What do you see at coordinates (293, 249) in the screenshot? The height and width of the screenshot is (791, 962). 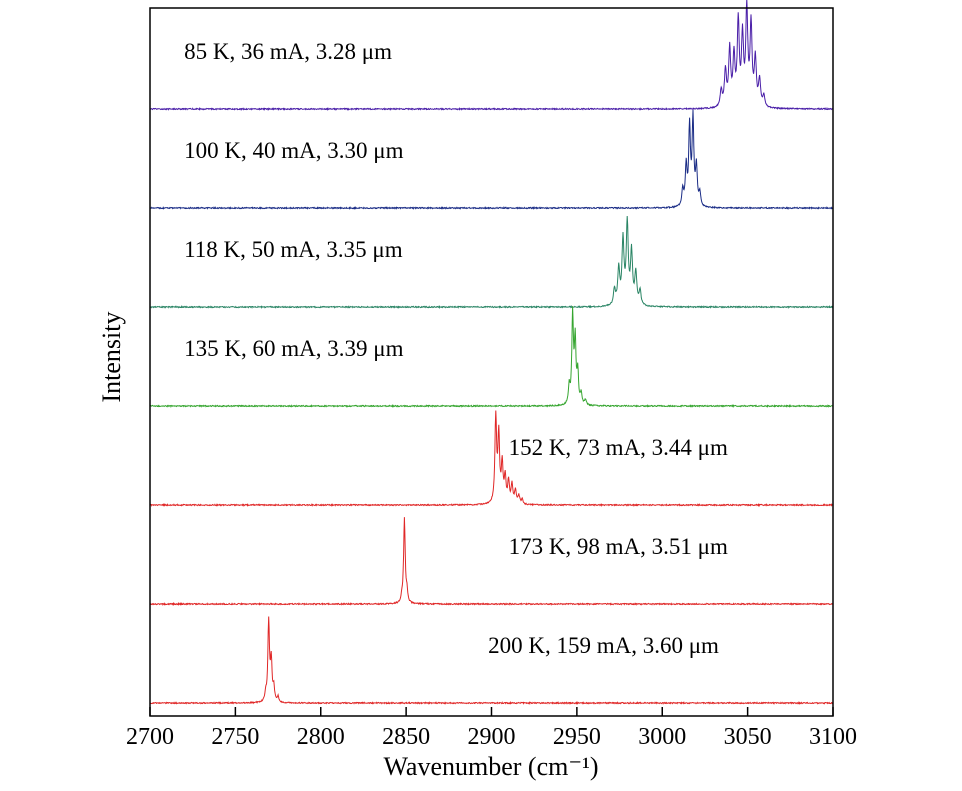 I see `series-label: 118 K, 50 mA, 3.35 μm` at bounding box center [293, 249].